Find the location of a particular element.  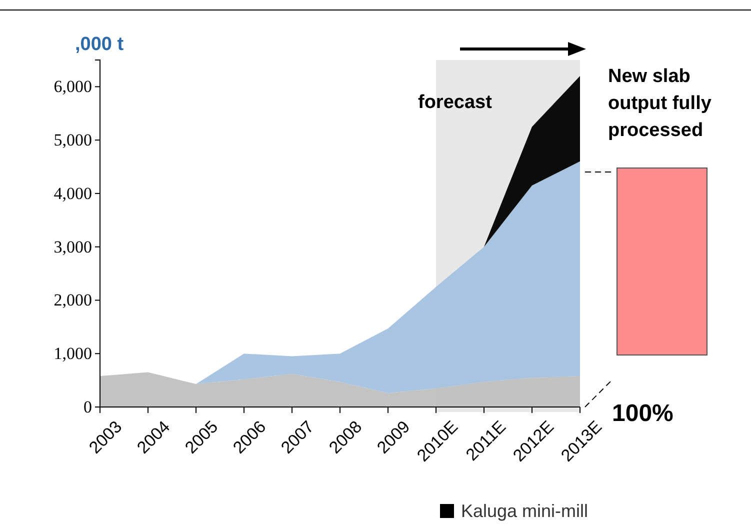

band-label: forecast is located at coordinates (455, 102).